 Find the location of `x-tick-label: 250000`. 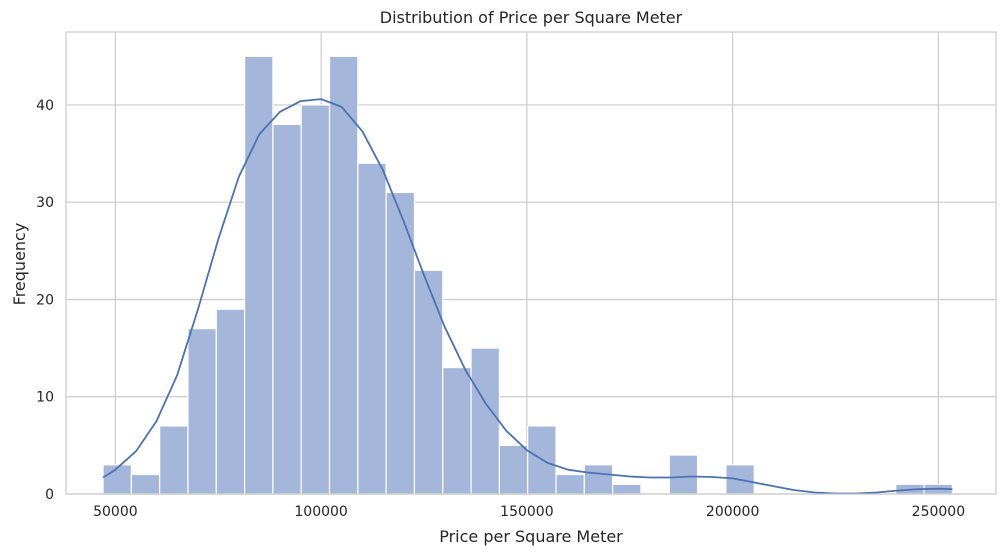

x-tick-label: 250000 is located at coordinates (938, 512).